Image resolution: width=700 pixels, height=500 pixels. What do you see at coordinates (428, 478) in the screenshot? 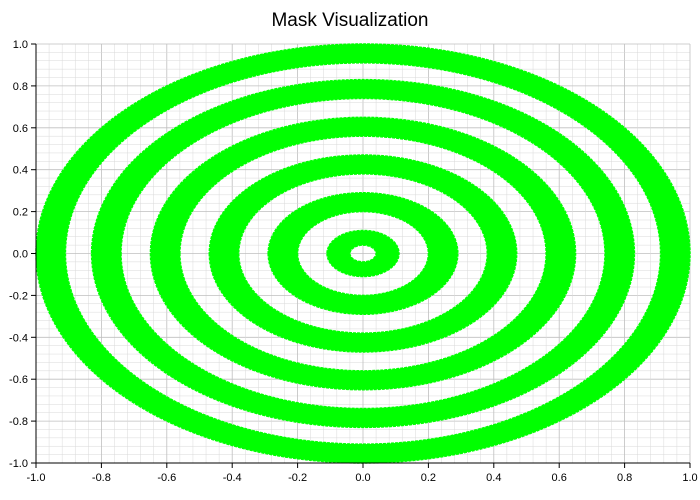
I see `x-tick-label: 0.2` at bounding box center [428, 478].